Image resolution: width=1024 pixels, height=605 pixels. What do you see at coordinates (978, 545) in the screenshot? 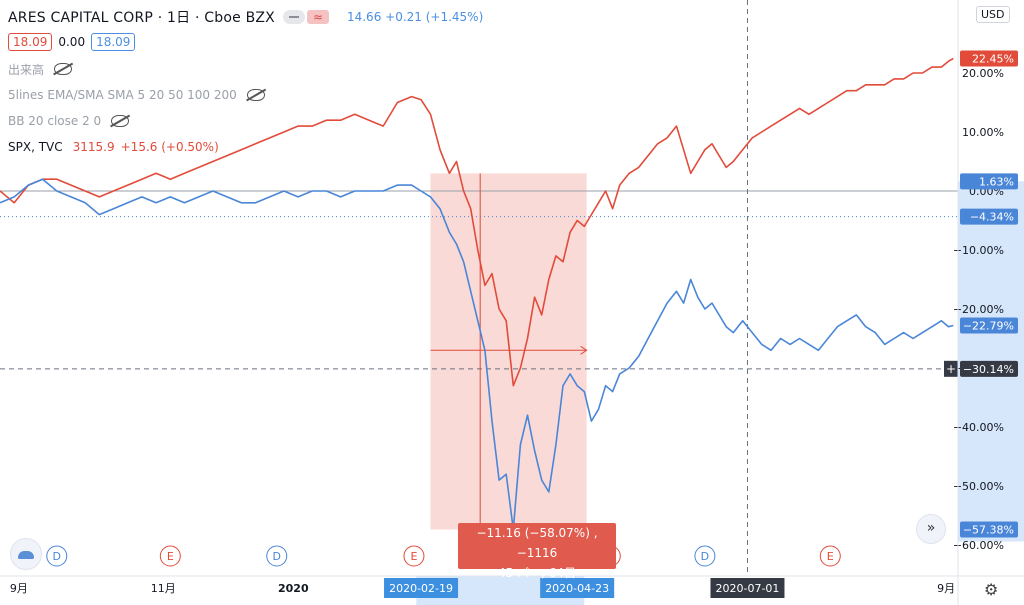
I see `y-tick-label: −60.00%` at bounding box center [978, 545].